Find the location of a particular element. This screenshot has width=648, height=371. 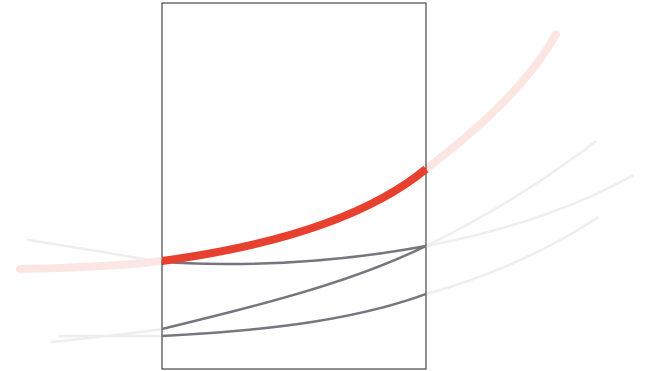

ghost-curve-bottom-right is located at coordinates (511, 256).